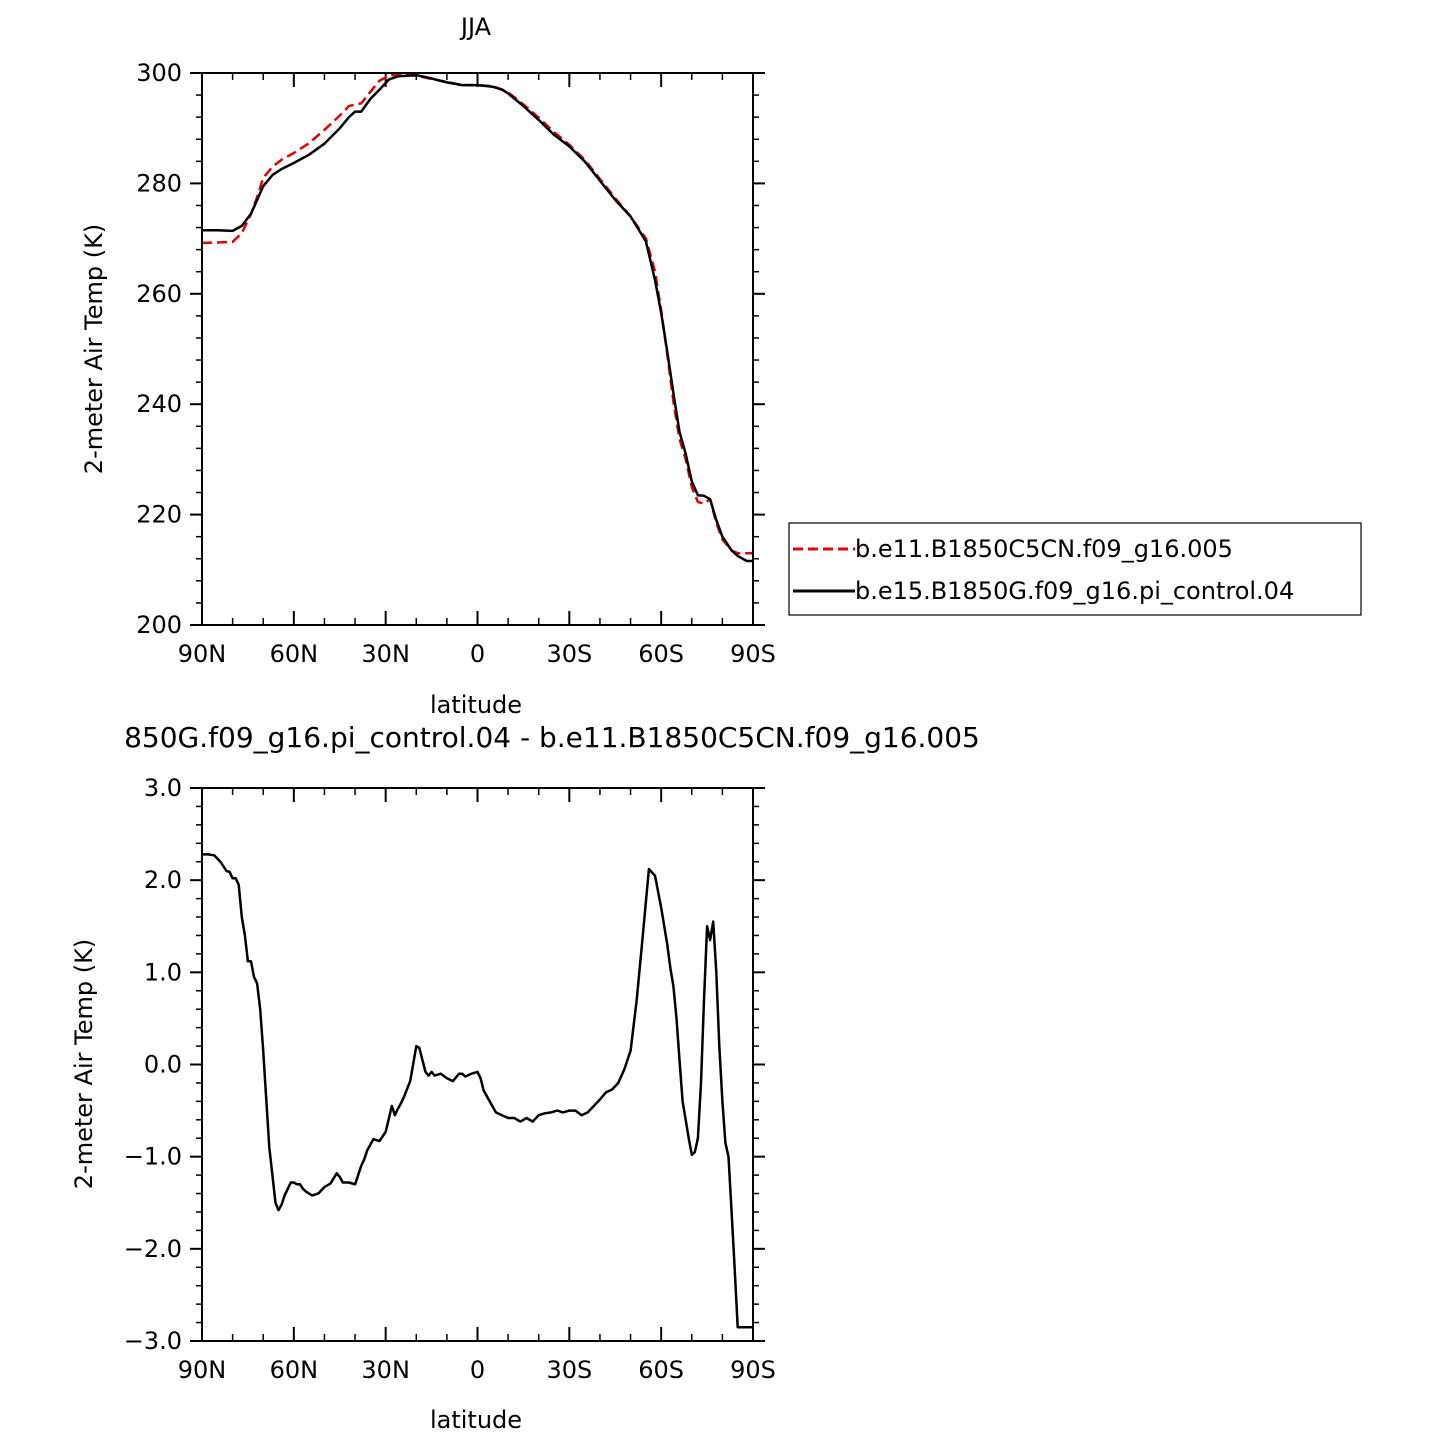 The height and width of the screenshot is (1441, 1441). I want to click on y-tick-label: 200, so click(159, 625).